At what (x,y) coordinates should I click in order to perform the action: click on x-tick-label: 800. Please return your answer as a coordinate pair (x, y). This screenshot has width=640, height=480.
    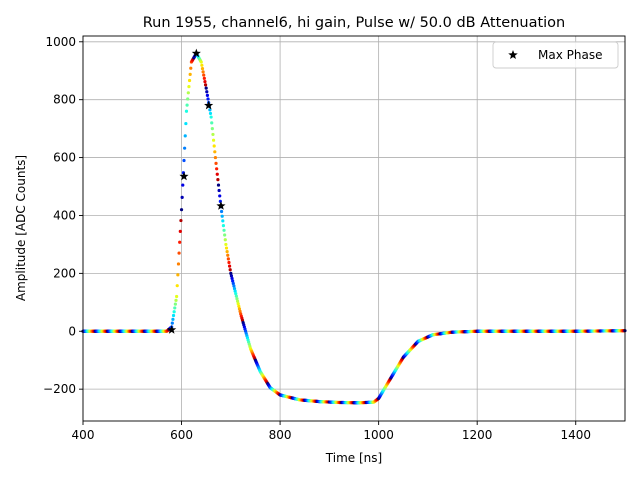
    Looking at the image, I should click on (280, 435).